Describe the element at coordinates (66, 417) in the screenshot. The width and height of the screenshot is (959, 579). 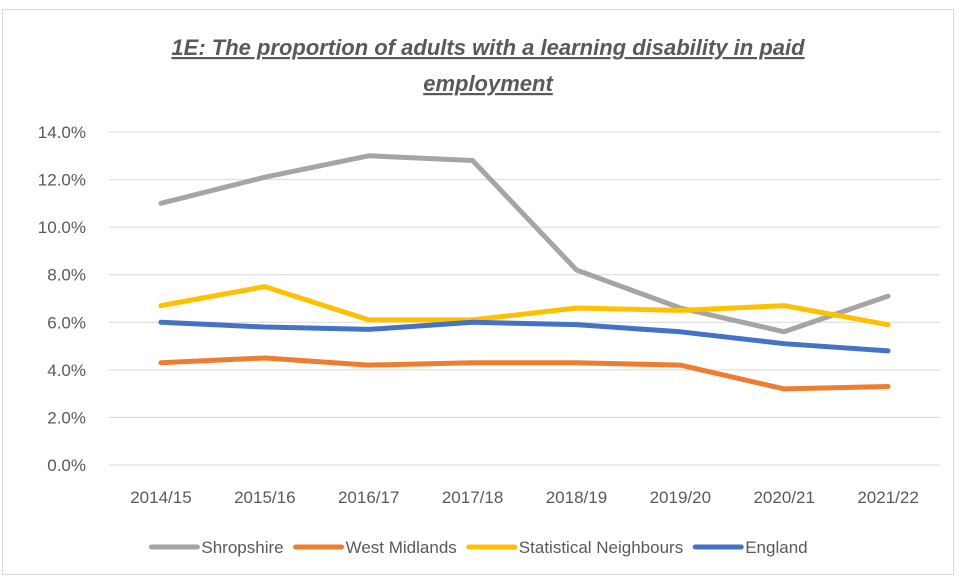
I see `y-tick-label: 2.0%` at that location.